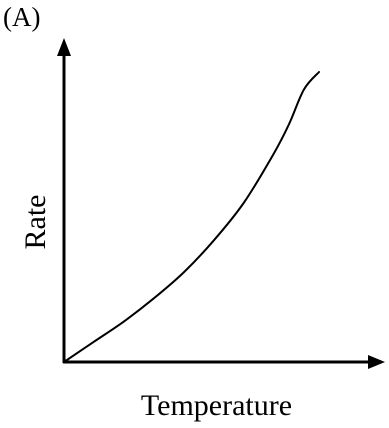  Describe the element at coordinates (22, 17) in the screenshot. I see `panel-label: (A)` at that location.